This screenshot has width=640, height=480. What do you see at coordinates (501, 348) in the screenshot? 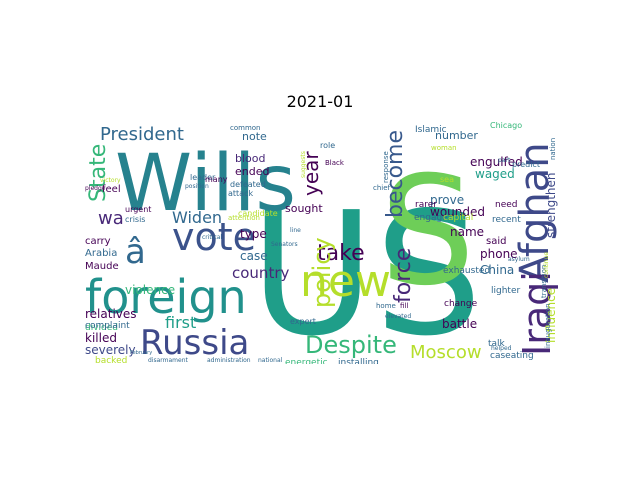
I see `word-helped: helped` at bounding box center [501, 348].